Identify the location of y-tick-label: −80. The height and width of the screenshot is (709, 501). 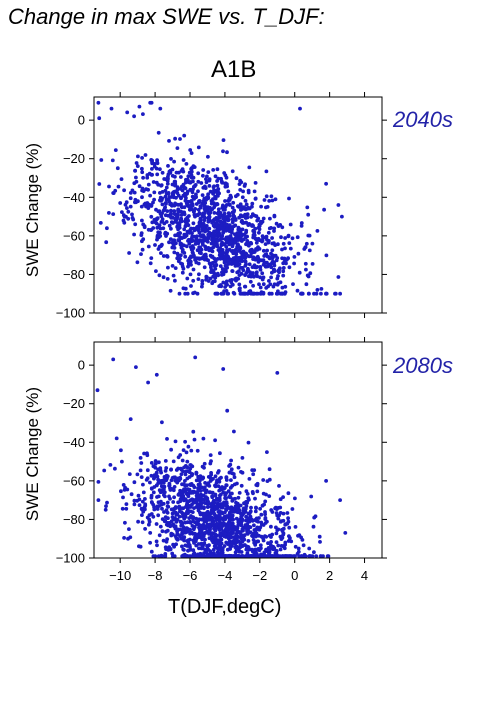
(74, 274).